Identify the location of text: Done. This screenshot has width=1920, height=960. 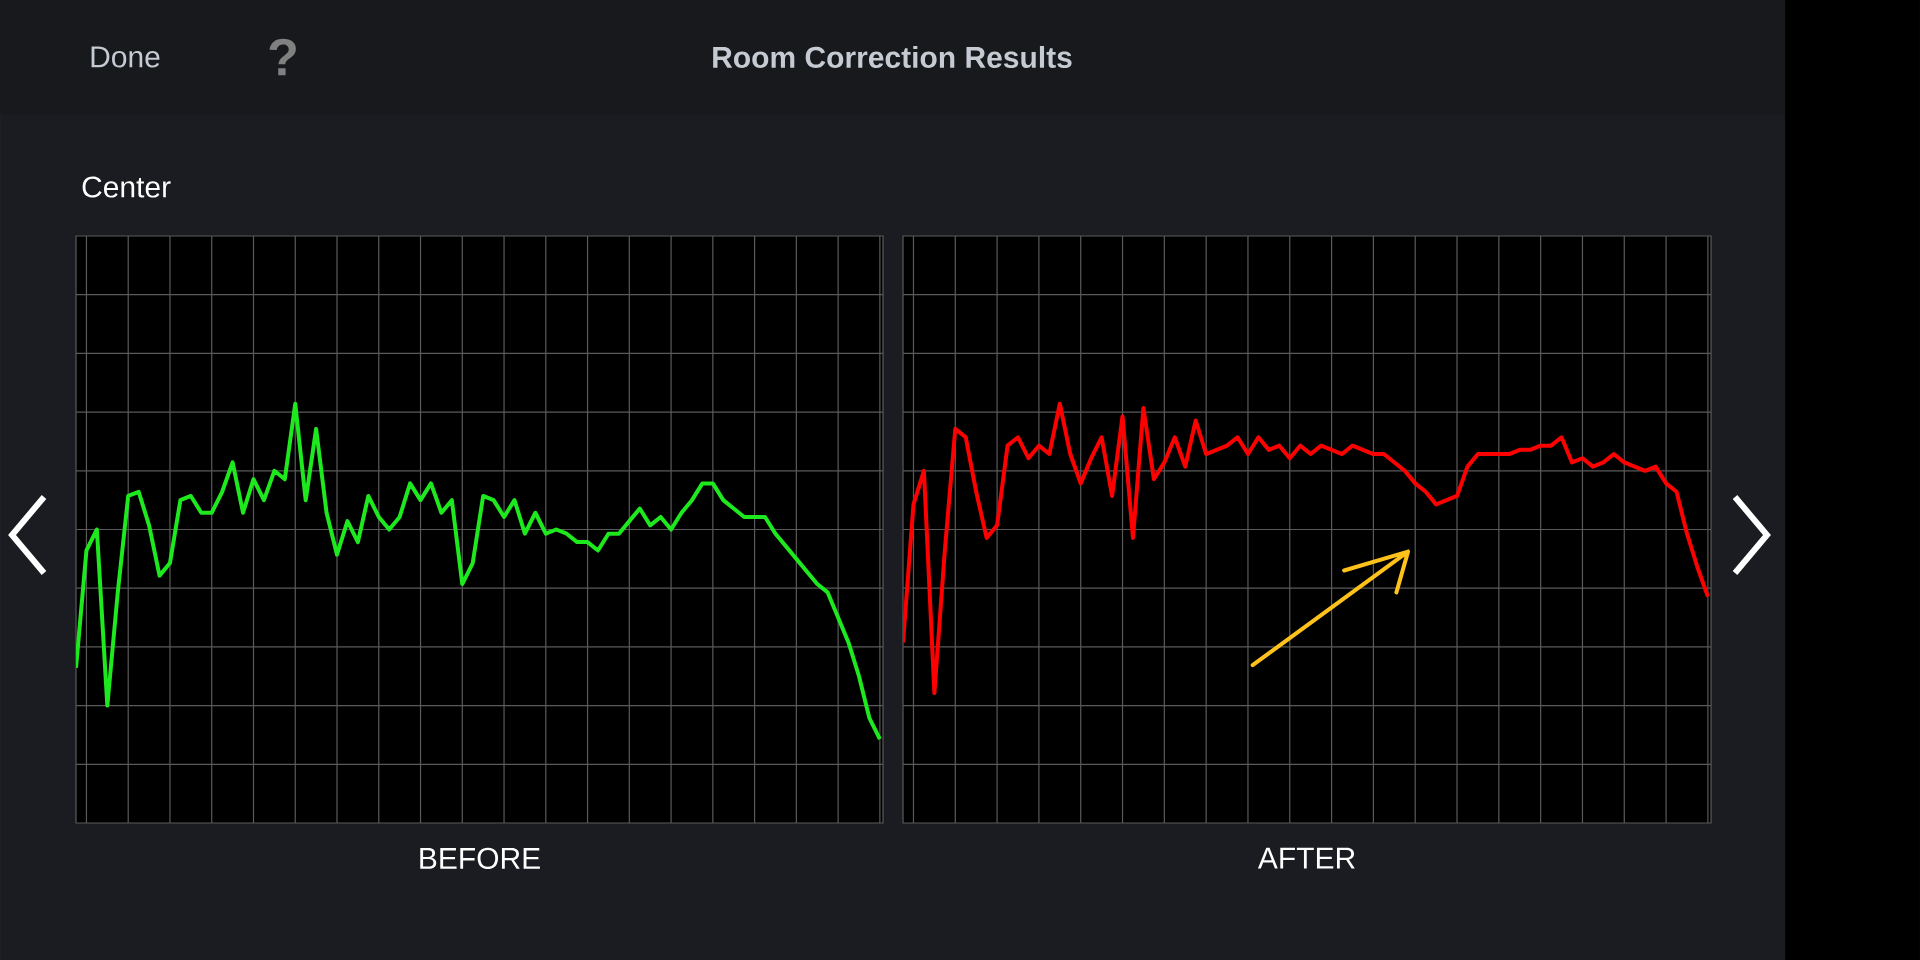
(125, 57).